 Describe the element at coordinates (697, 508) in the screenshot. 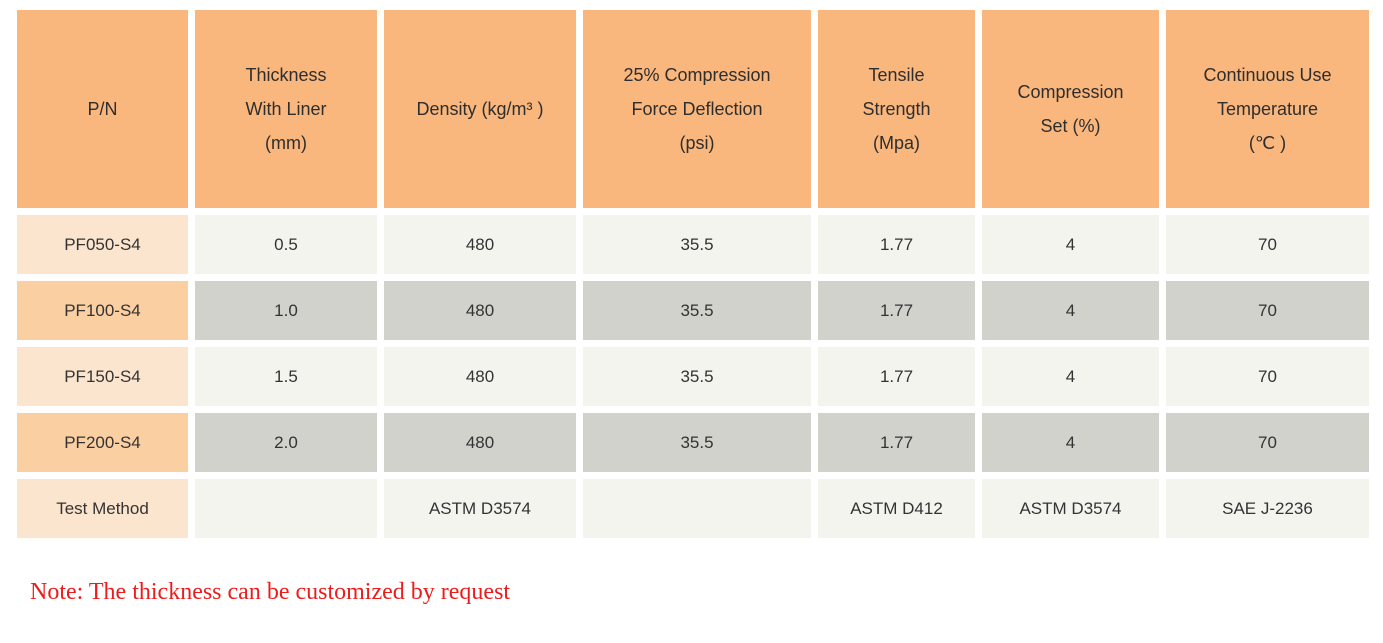

I see `cell-compression-force-deflection-test-method` at that location.